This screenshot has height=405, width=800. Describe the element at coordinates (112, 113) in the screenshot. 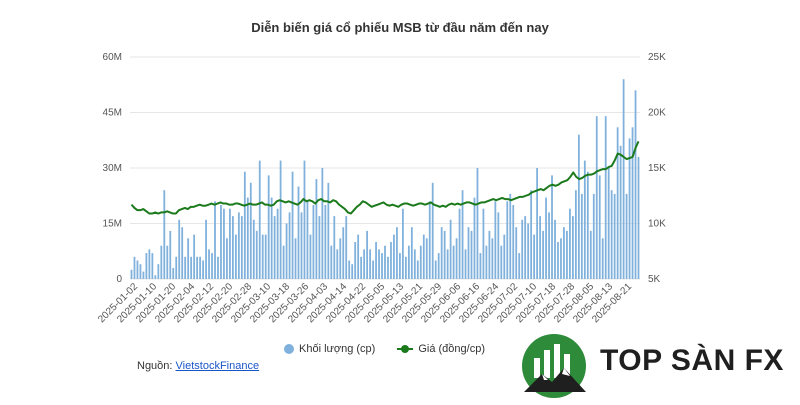

I see `left-tick-label: 45M` at that location.